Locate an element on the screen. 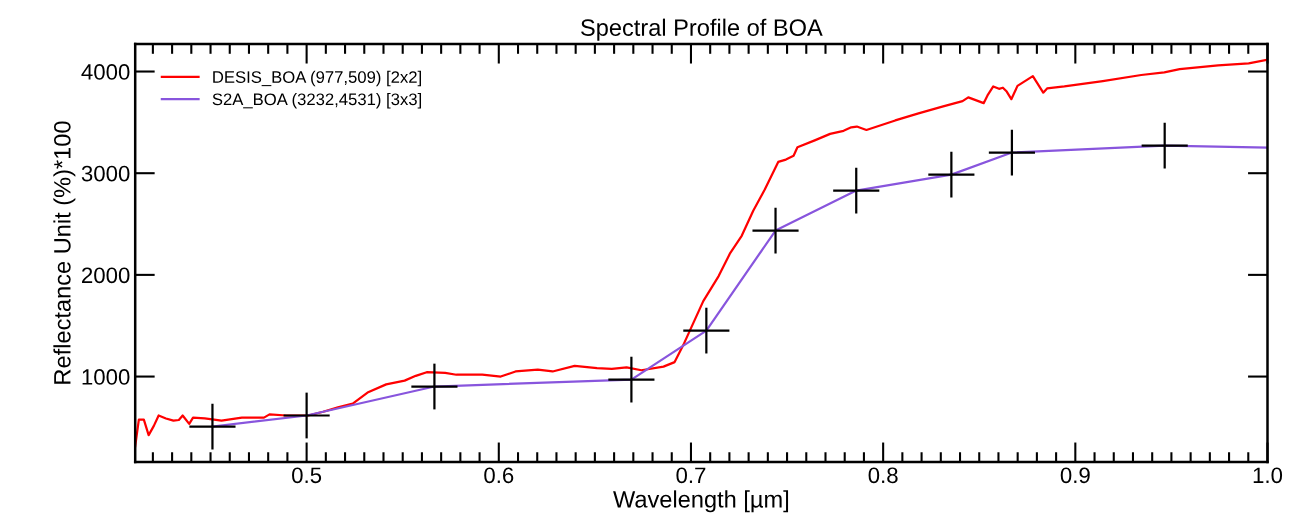 The width and height of the screenshot is (1300, 531). chart-title: Spectral Profile of BOA is located at coordinates (702, 29).